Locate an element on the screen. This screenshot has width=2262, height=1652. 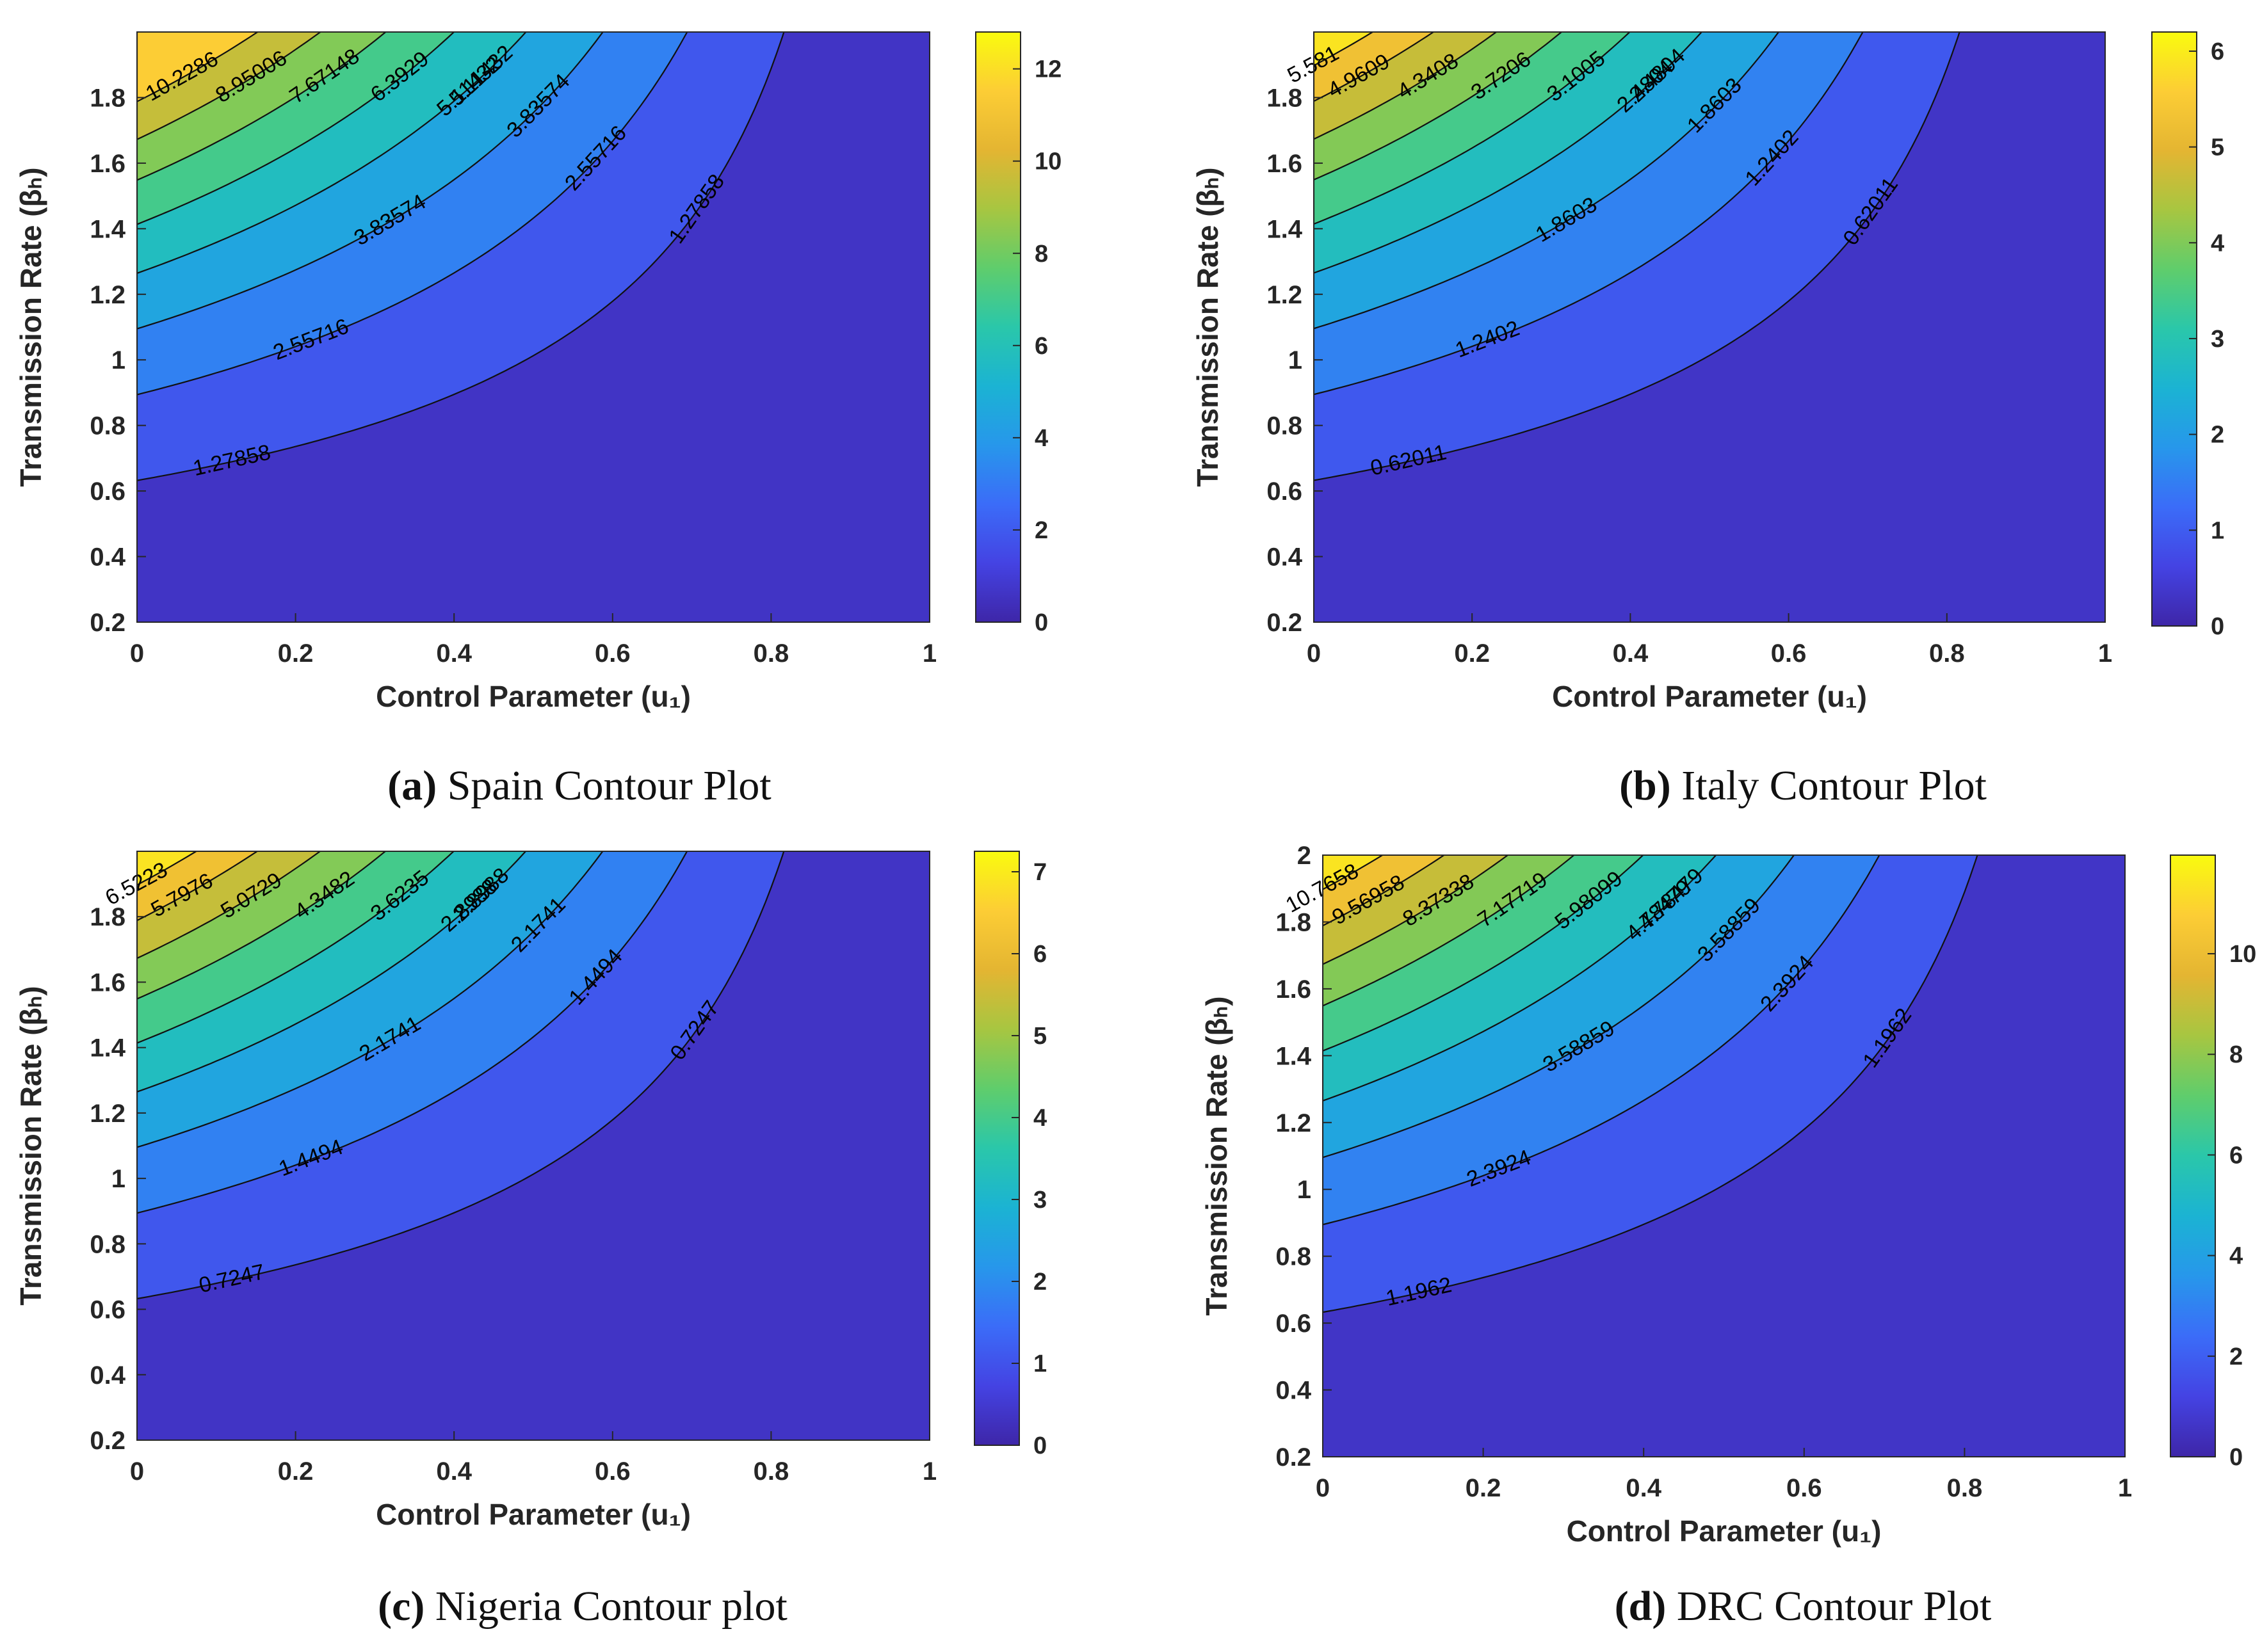
colorbar: 0 1 2 3 4 5 6 7 is located at coordinates (1010, 1155).